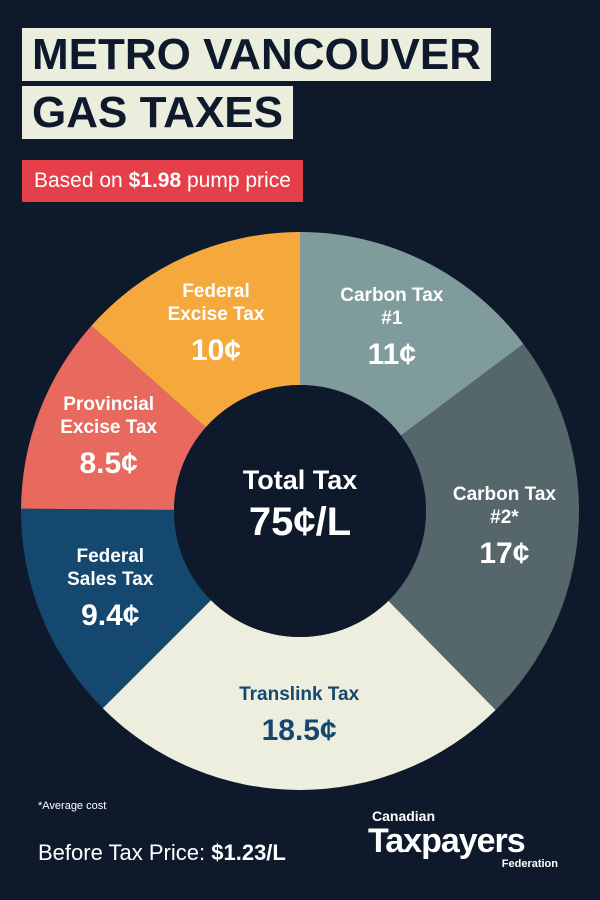 Image resolution: width=600 pixels, height=900 pixels. I want to click on slice-label: Provincial Excise Tax 8.5¢, so click(109, 437).